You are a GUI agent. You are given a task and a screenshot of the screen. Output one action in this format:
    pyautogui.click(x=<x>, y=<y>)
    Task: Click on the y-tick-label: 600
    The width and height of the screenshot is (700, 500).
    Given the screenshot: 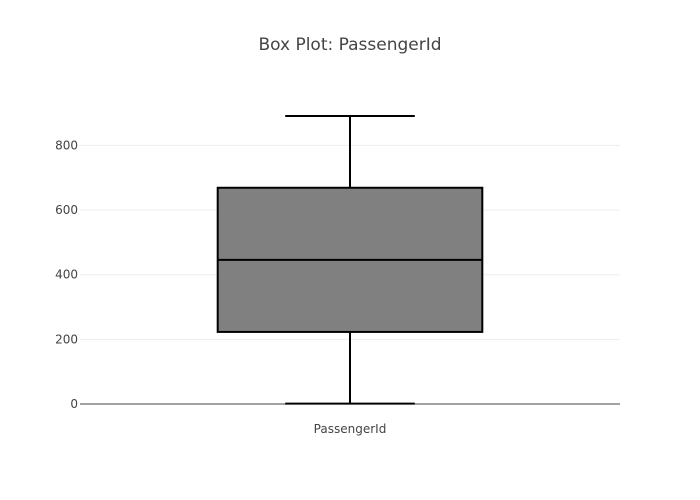 What is the action you would take?
    pyautogui.click(x=66, y=210)
    